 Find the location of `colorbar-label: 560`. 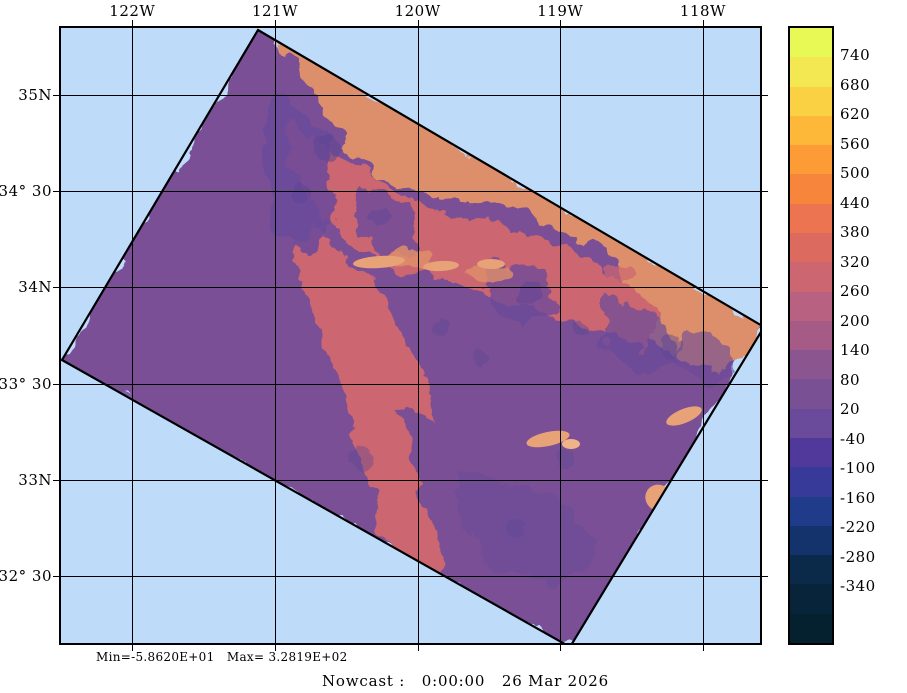

colorbar-label: 560 is located at coordinates (855, 143).